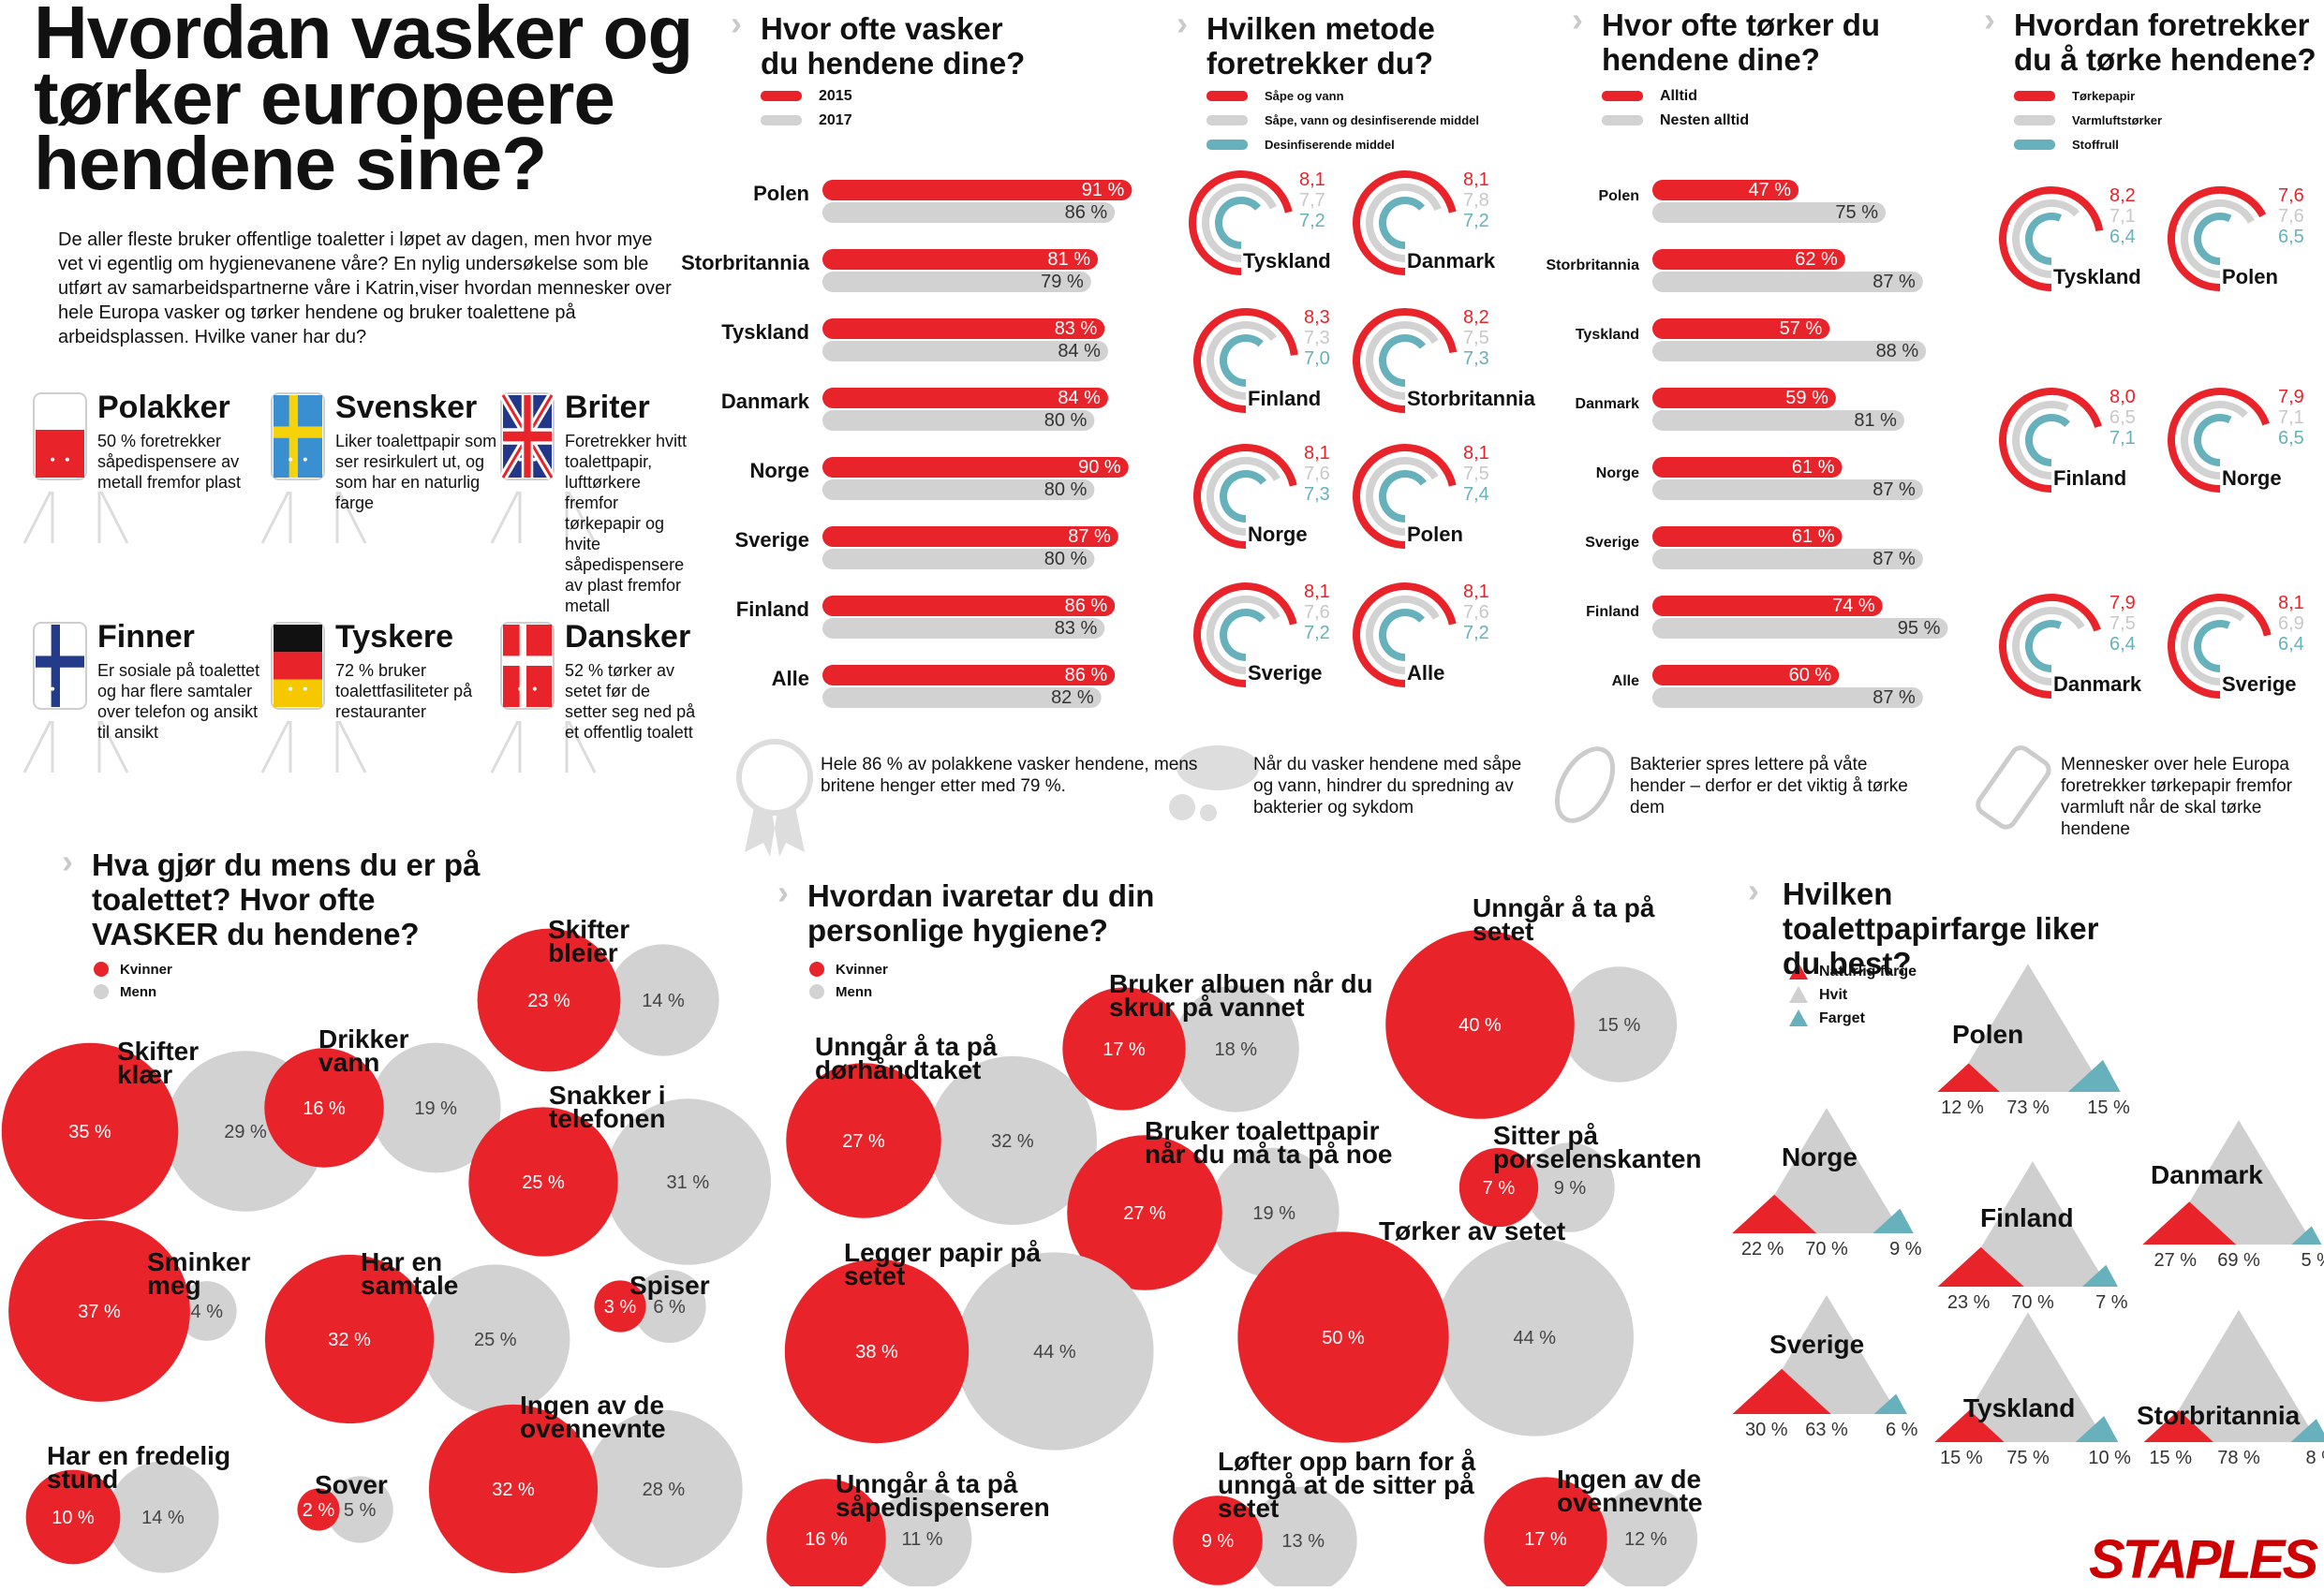 The height and width of the screenshot is (1591, 2324). What do you see at coordinates (589, 941) in the screenshot?
I see `bubble-label: Skifter bleier` at bounding box center [589, 941].